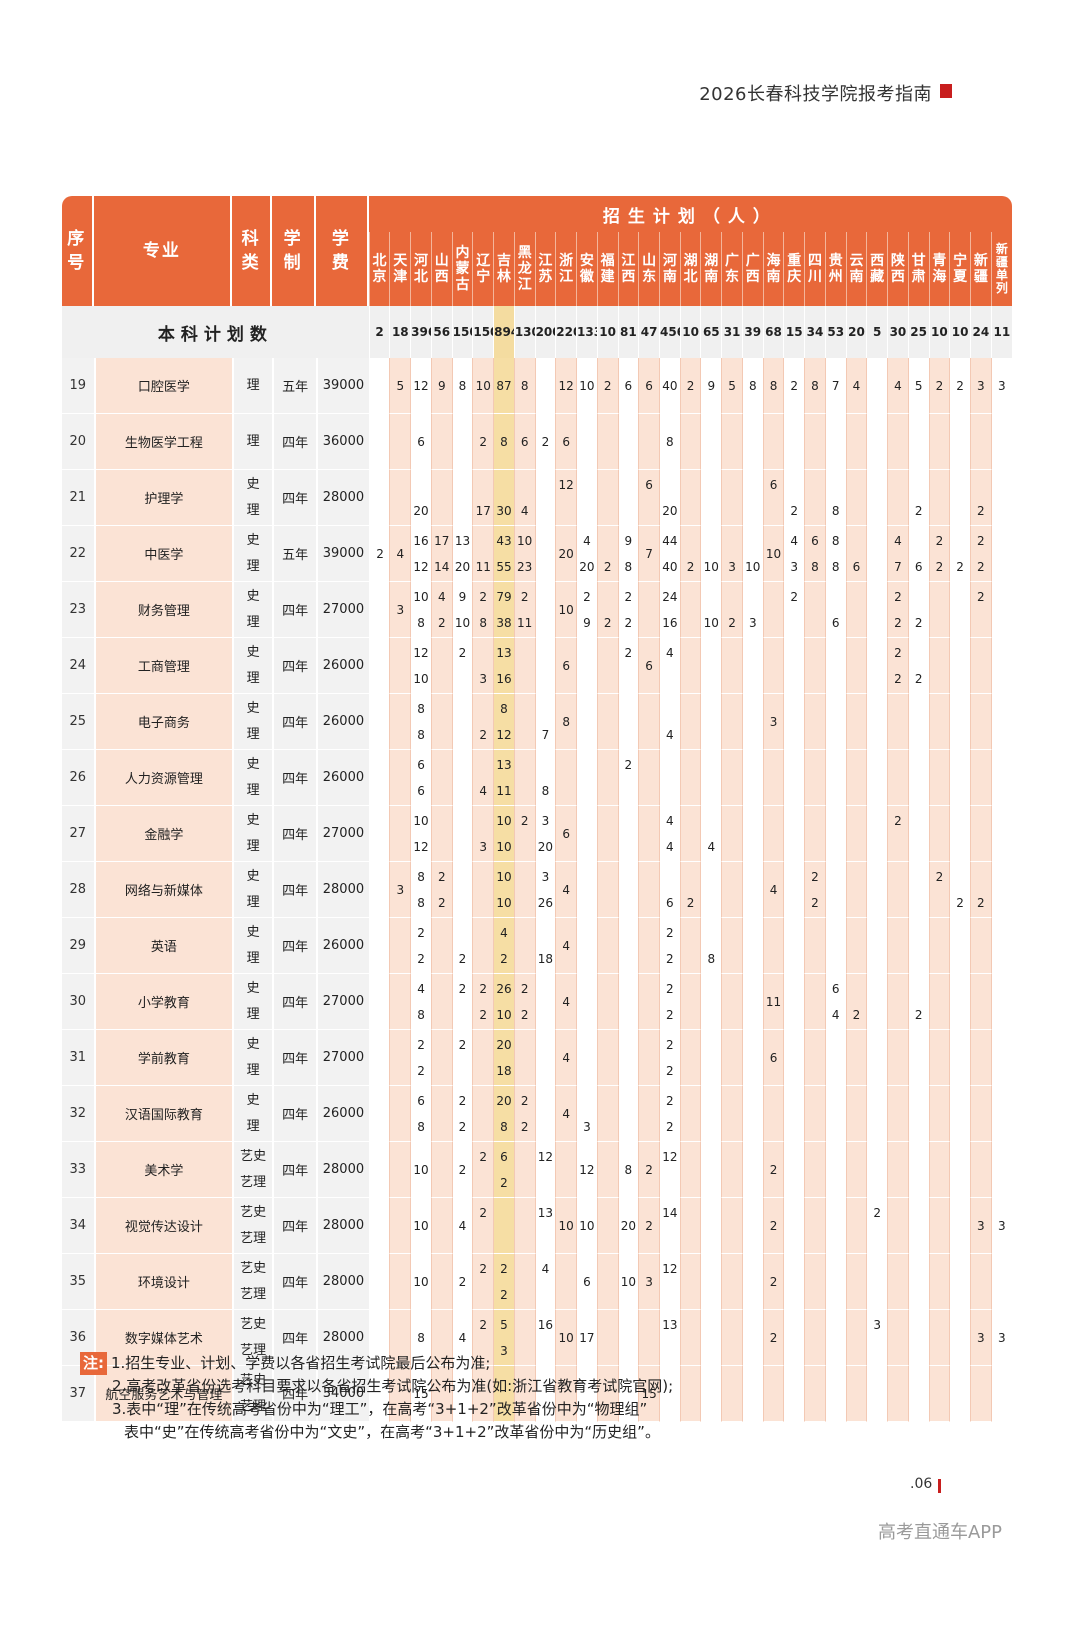 The height and width of the screenshot is (1645, 1080). What do you see at coordinates (421, 1393) in the screenshot?
I see `plan-value: 15` at bounding box center [421, 1393].